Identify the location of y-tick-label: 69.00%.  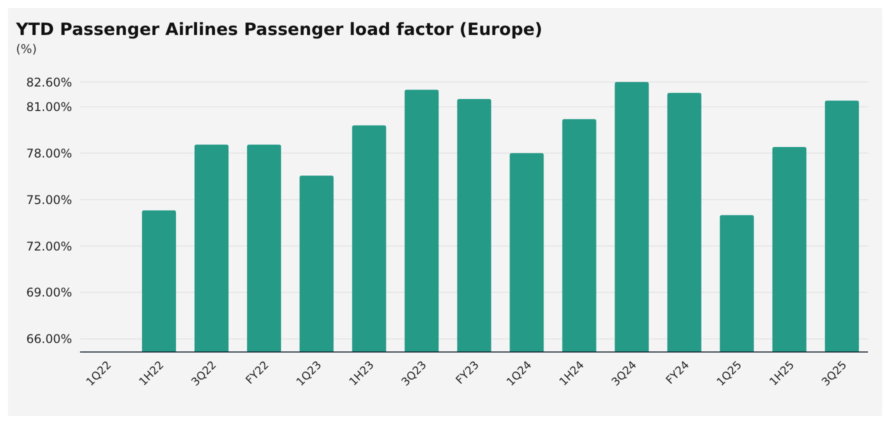
(49, 293).